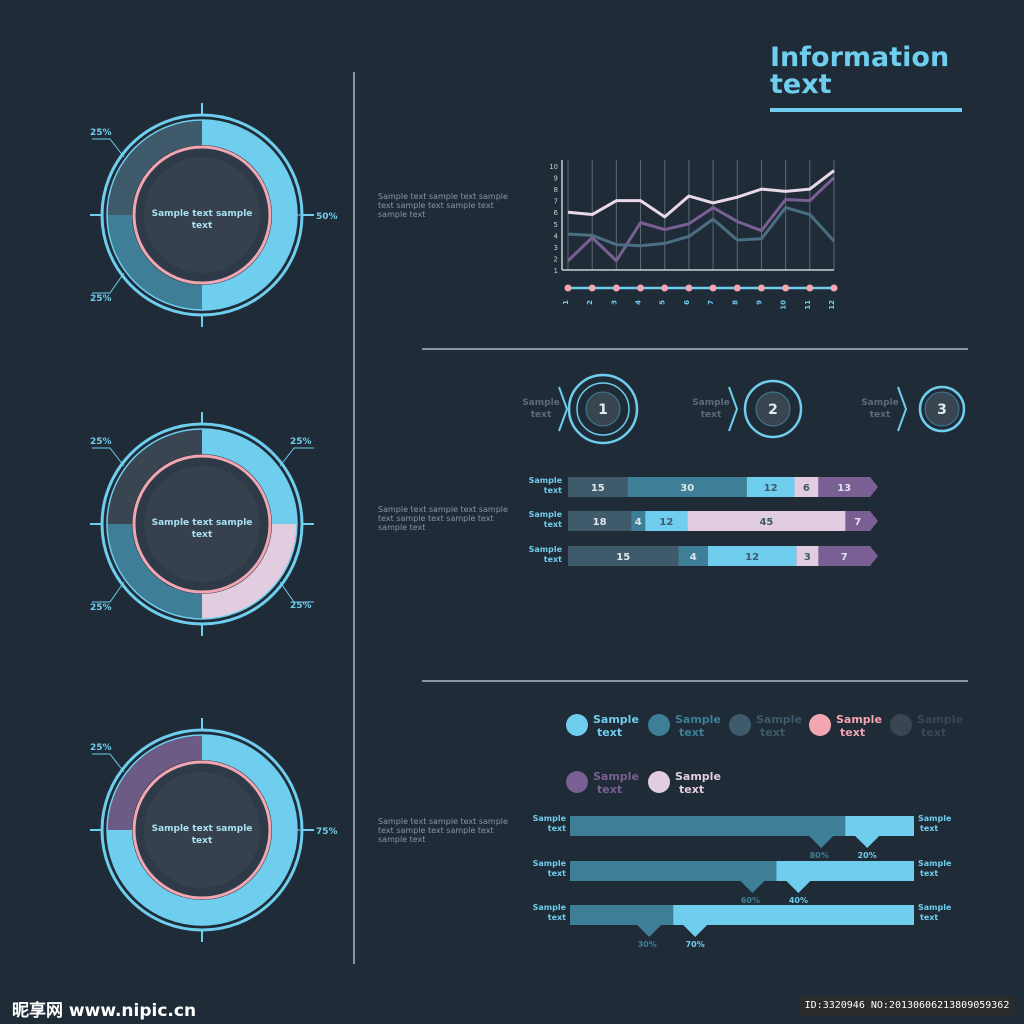  I want to click on split-bar-percent-label: 70%, so click(695, 944).